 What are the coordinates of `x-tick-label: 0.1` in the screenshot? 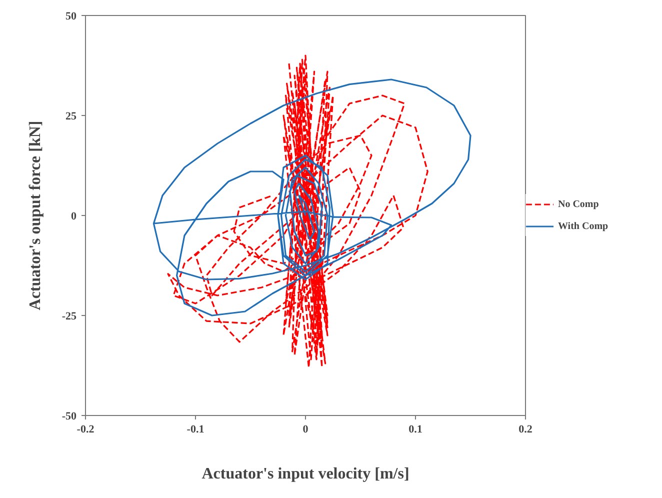 It's located at (415, 430).